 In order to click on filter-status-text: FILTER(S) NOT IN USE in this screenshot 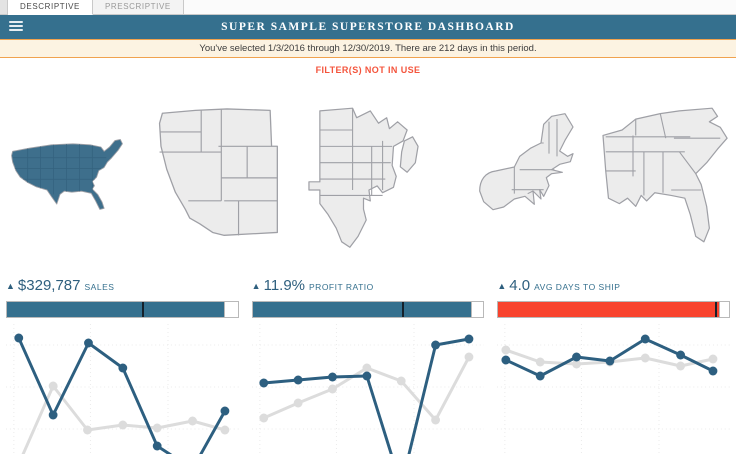, I will do `click(368, 69)`.